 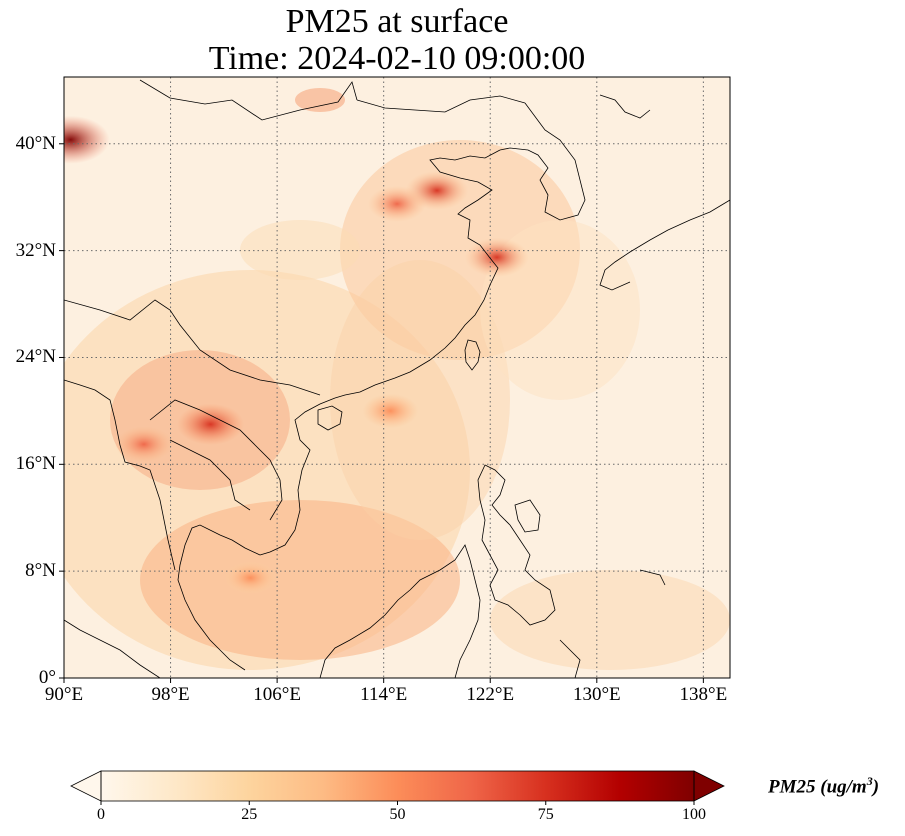 What do you see at coordinates (86, 786) in the screenshot?
I see `colorbar-extend-low` at bounding box center [86, 786].